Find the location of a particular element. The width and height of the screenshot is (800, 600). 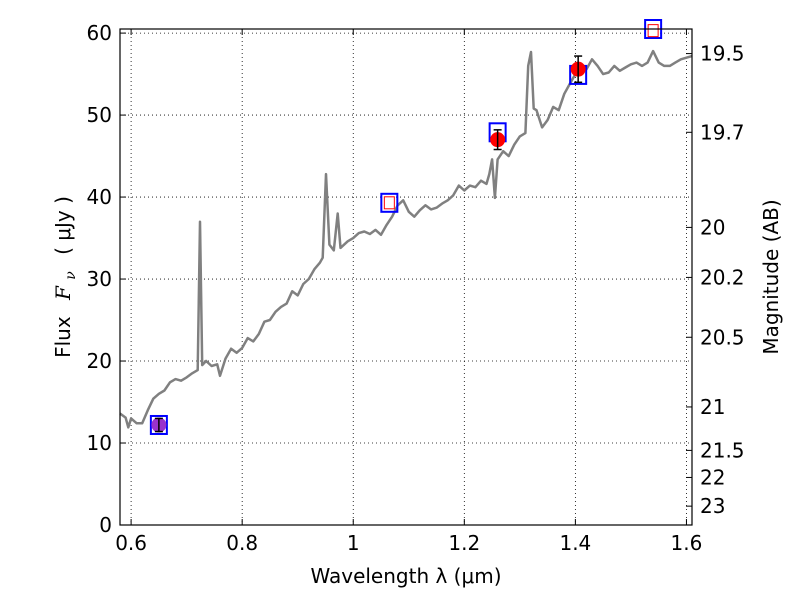

y-axis-title-symbol: F is located at coordinates (63, 293).